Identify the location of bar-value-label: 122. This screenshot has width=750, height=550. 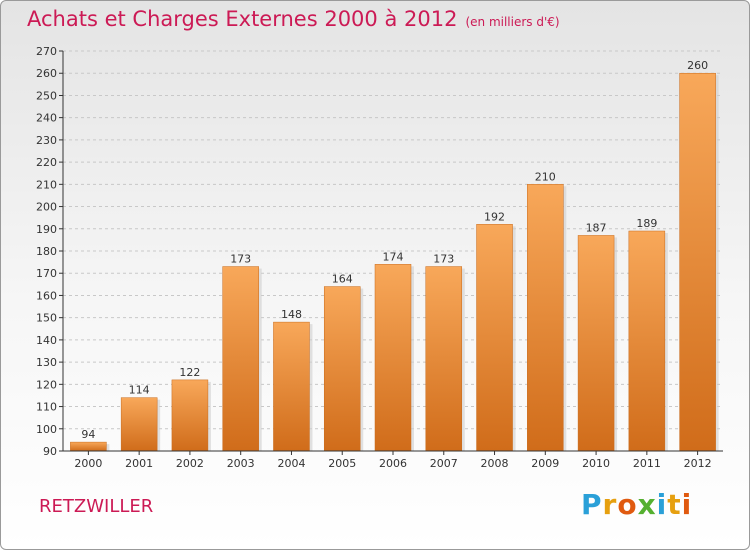
(189, 372).